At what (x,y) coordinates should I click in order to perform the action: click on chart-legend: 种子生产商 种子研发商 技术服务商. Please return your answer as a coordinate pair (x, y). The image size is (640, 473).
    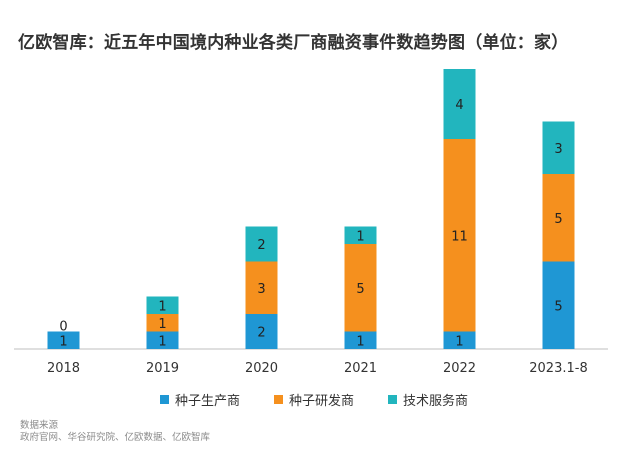
    Looking at the image, I should click on (314, 399).